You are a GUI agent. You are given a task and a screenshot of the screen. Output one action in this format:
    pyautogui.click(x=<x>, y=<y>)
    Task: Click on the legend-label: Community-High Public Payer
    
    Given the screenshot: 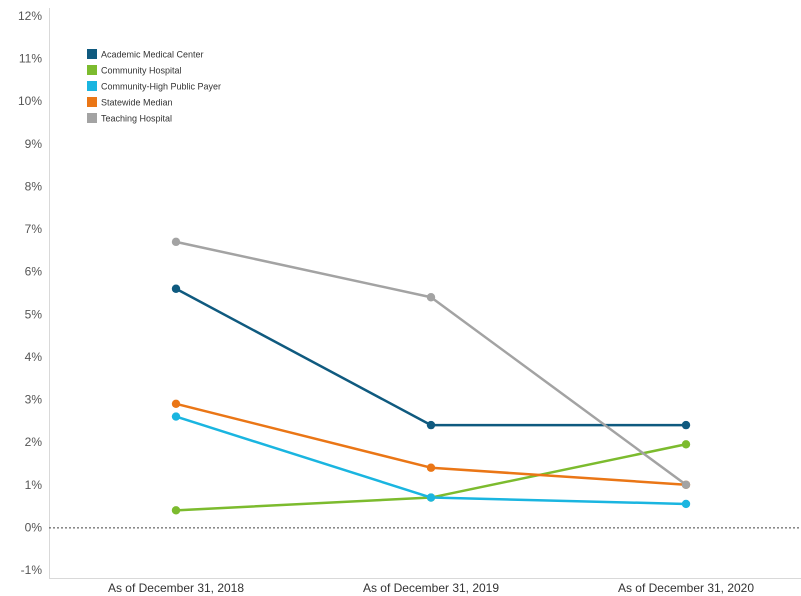 What is the action you would take?
    pyautogui.click(x=161, y=87)
    